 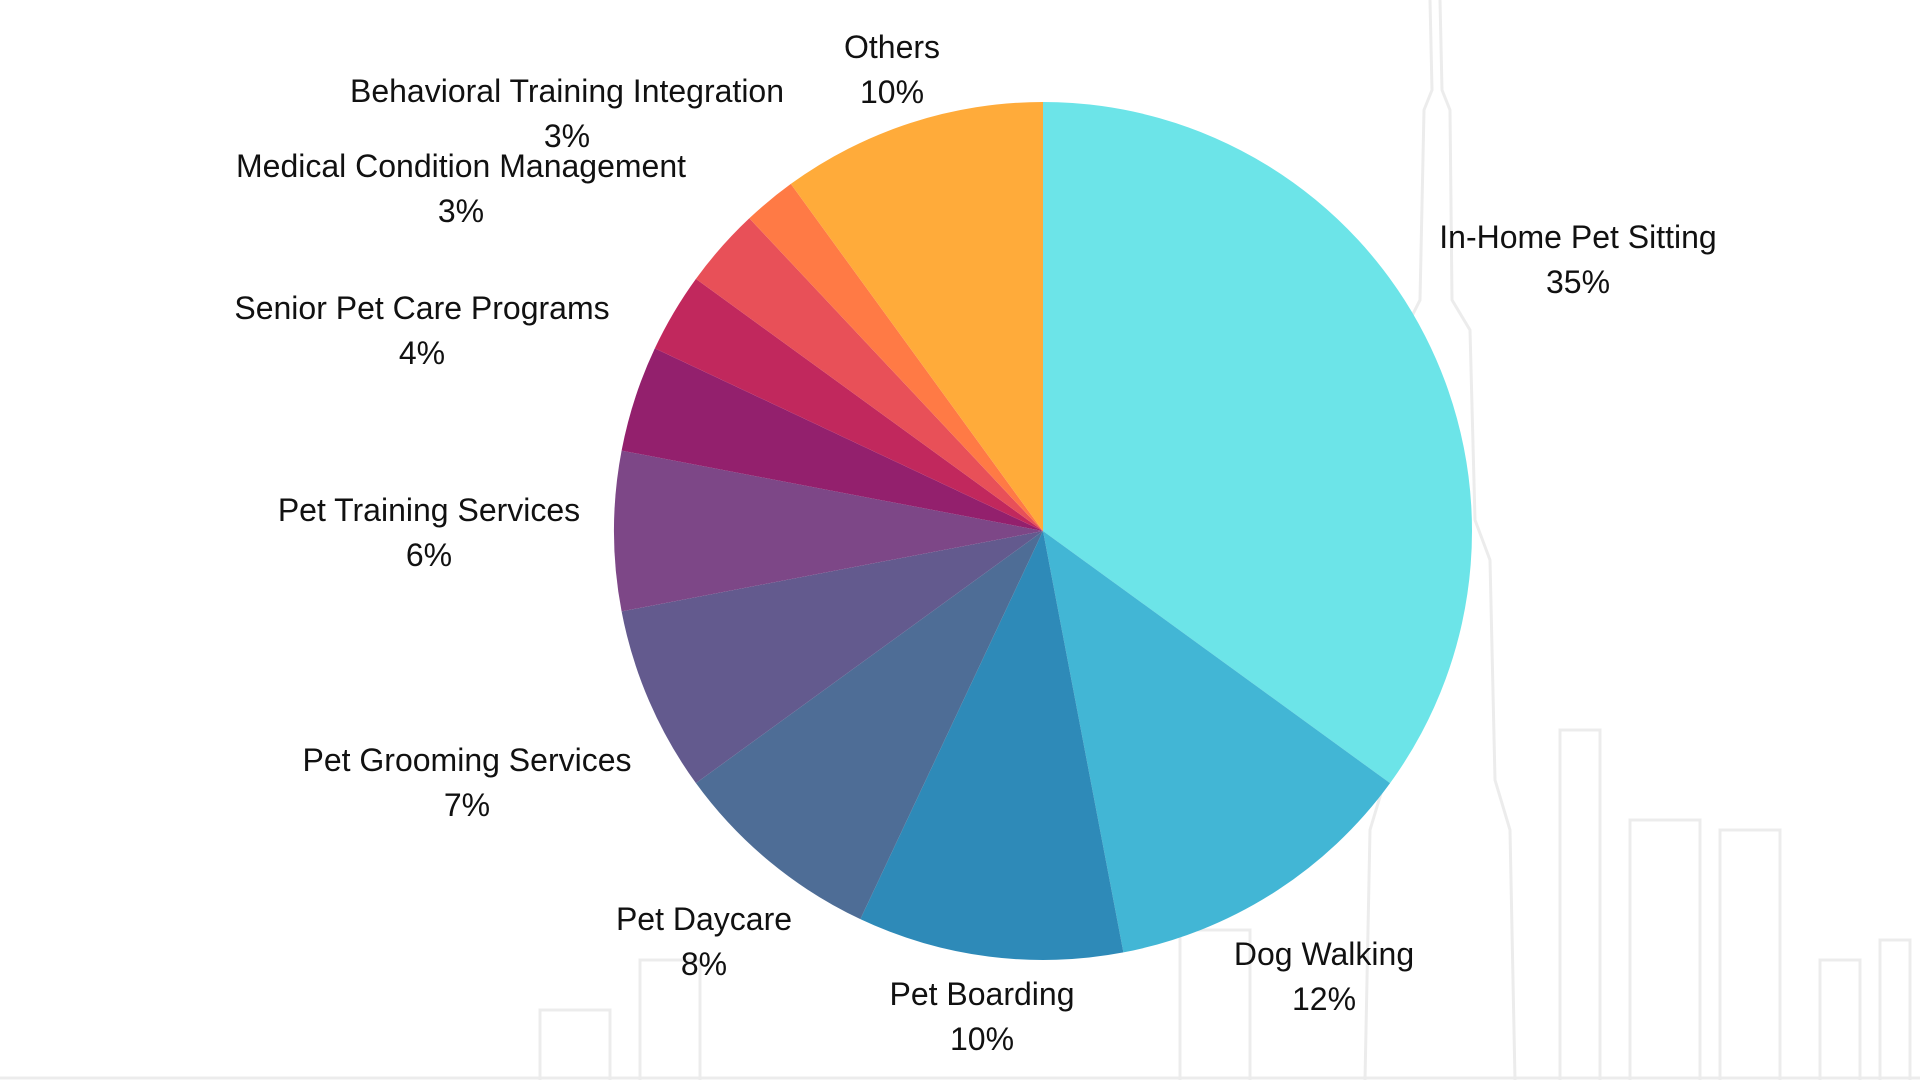 What do you see at coordinates (704, 919) in the screenshot?
I see `slice-label-text: Pet Daycare` at bounding box center [704, 919].